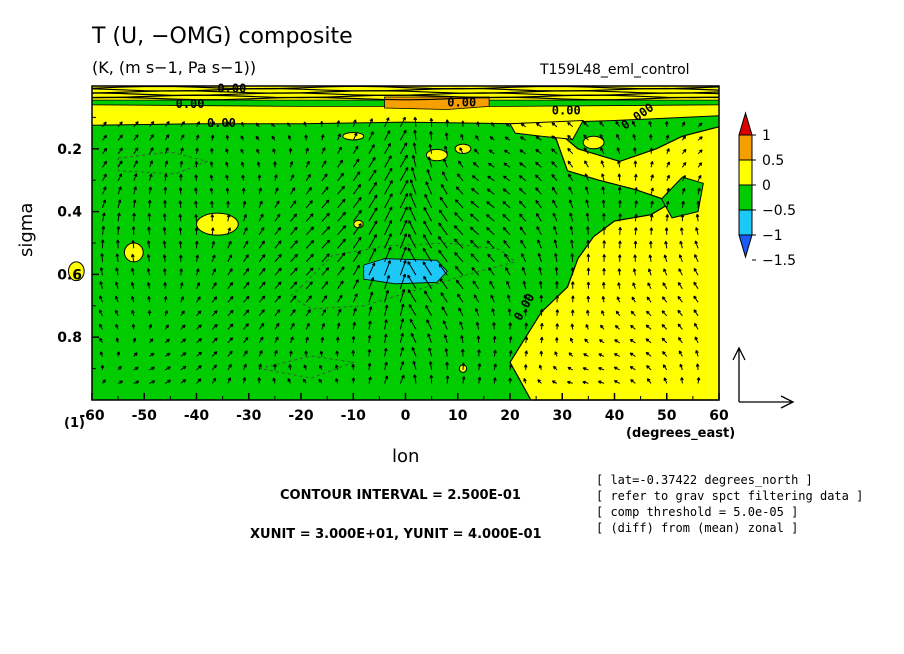  Describe the element at coordinates (772, 236) in the screenshot. I see `colorbar-label: −1` at that location.